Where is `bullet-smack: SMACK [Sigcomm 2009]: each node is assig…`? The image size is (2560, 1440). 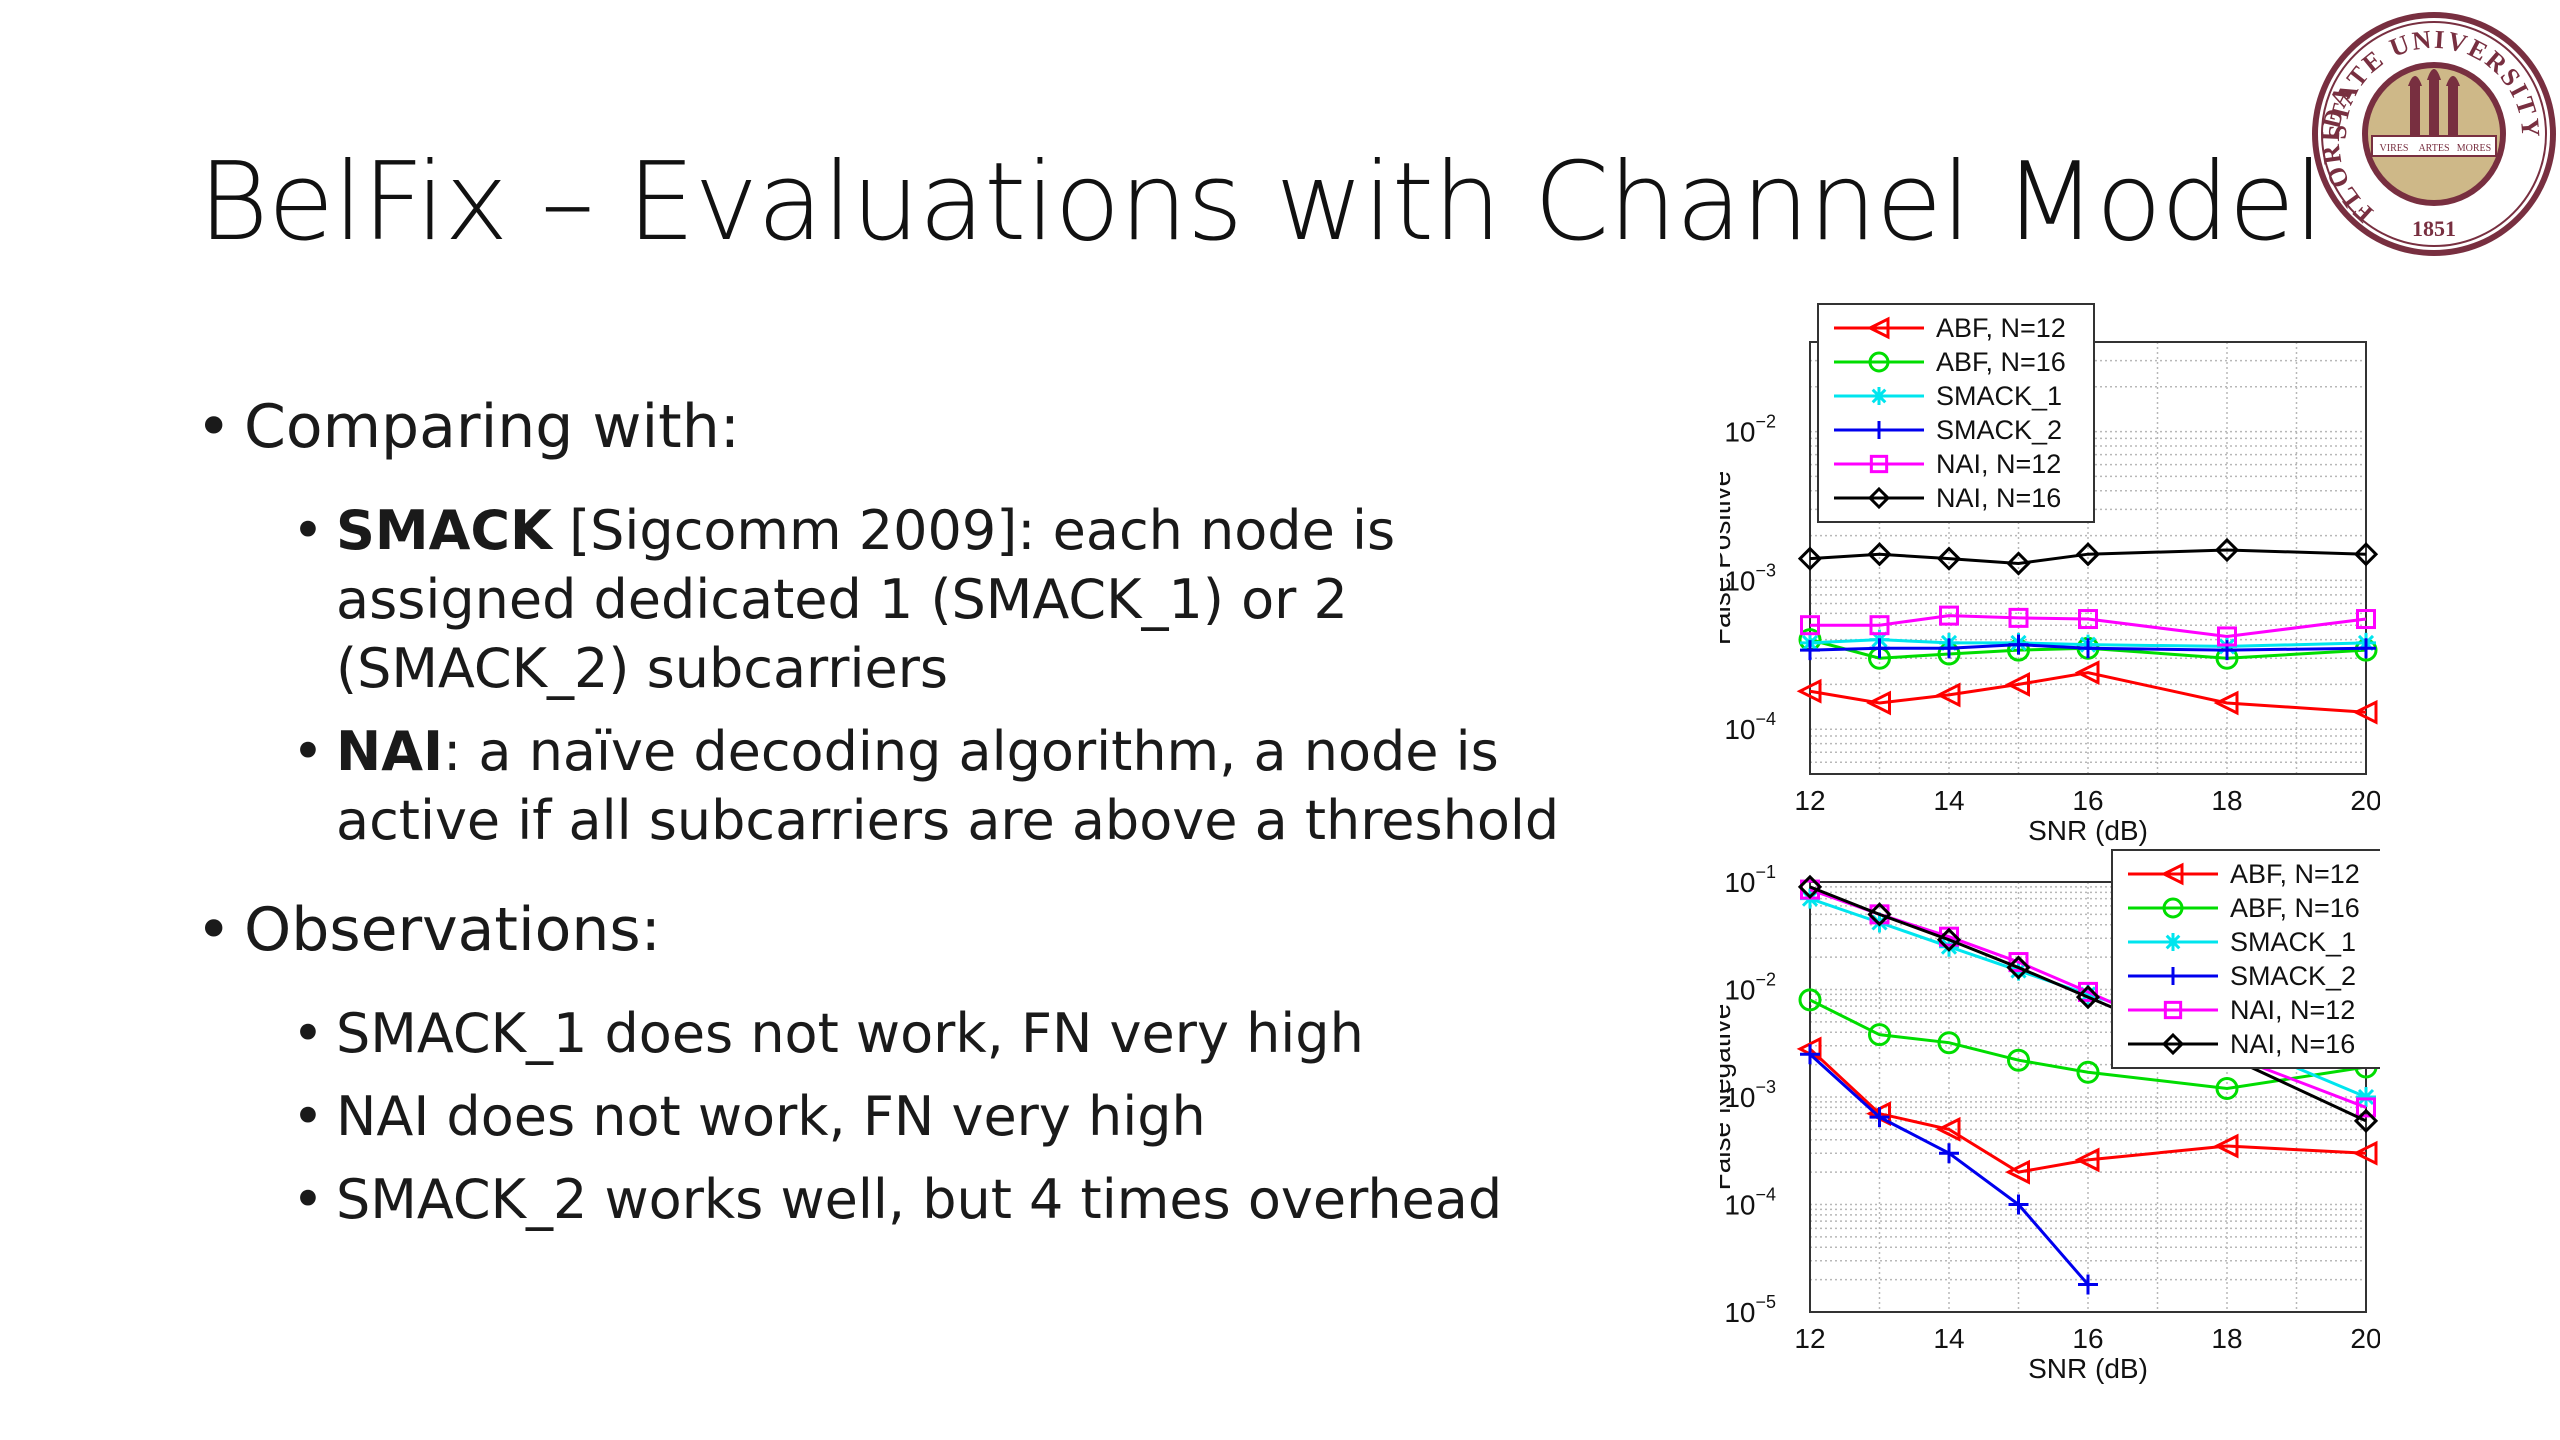
bullet-smack: SMACK [Sigcomm 2009]: each node is assig… is located at coordinates (969, 599).